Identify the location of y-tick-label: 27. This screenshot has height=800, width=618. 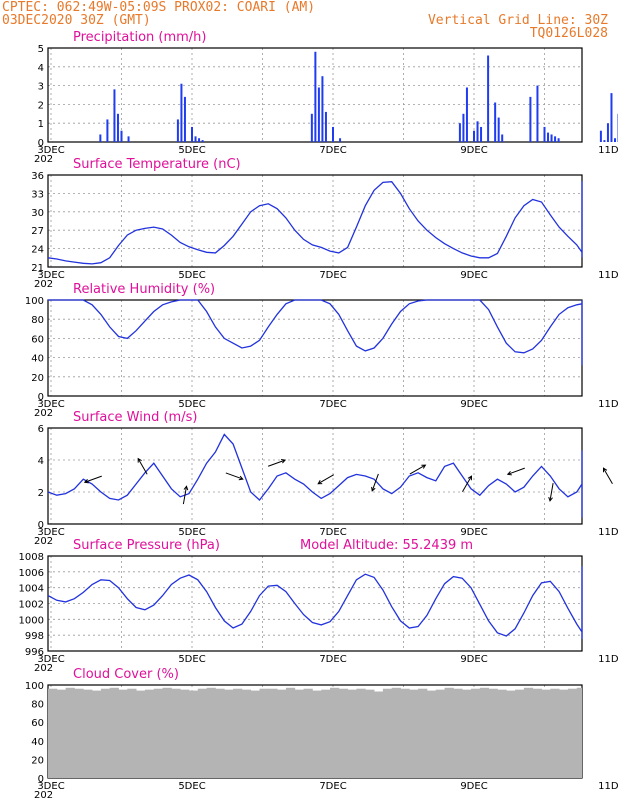
(37, 231).